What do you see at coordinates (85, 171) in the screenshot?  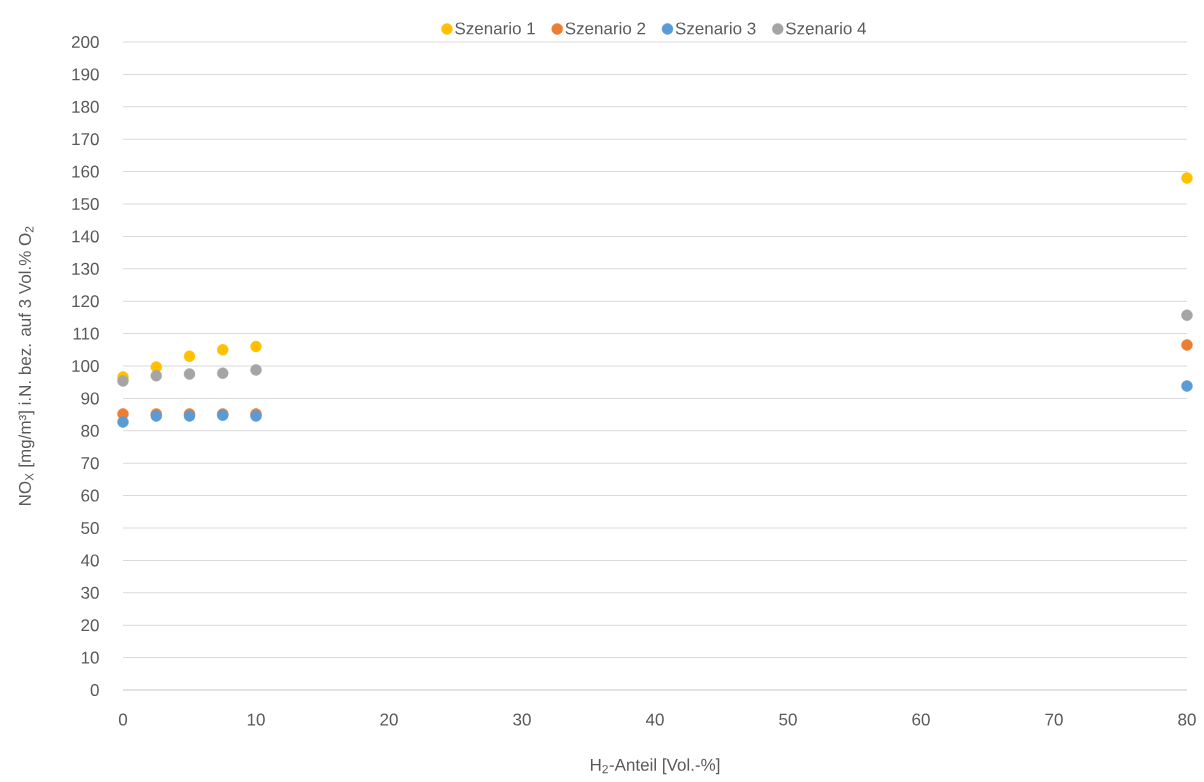 I see `y-tick-label: 160` at bounding box center [85, 171].